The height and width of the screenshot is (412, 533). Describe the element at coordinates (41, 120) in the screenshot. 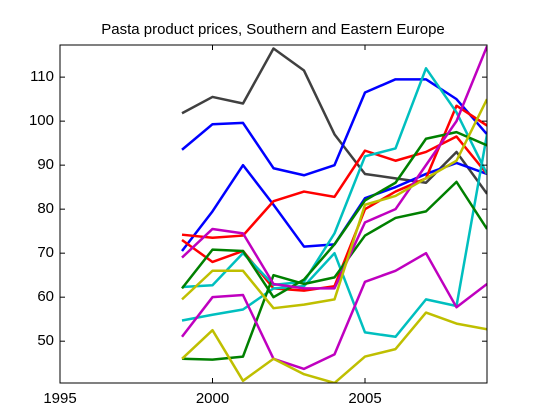

I see `y-tick-label: 100` at that location.